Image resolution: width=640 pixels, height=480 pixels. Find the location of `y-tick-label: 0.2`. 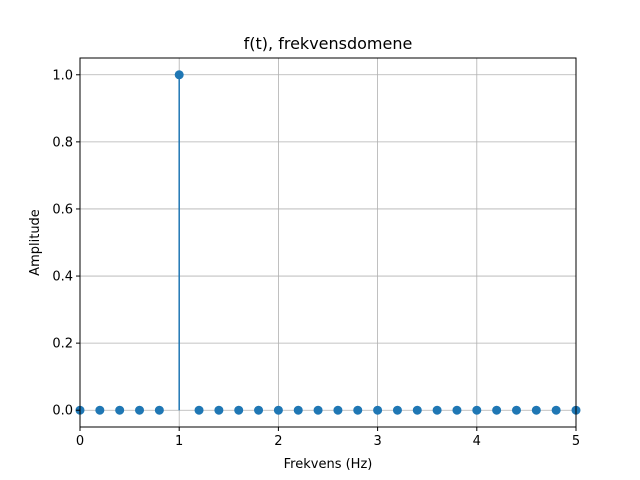

y-tick-label: 0.2 is located at coordinates (62, 344).